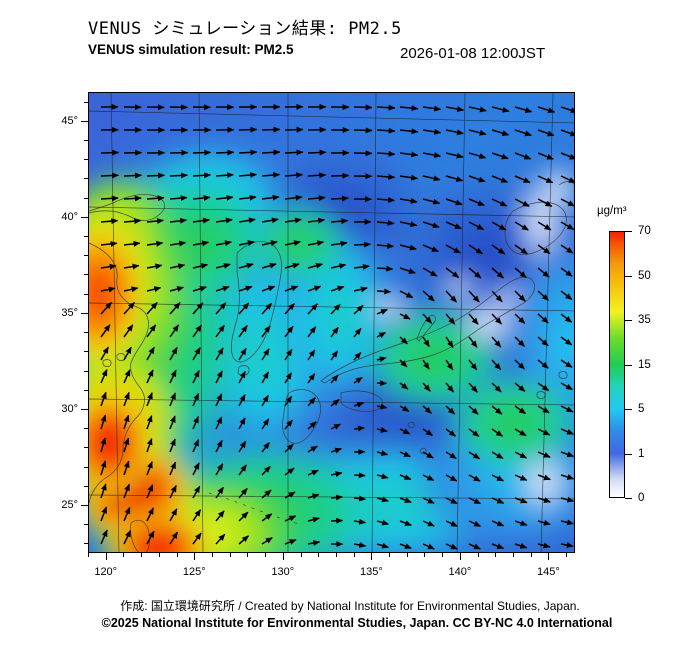 The height and width of the screenshot is (649, 700). I want to click on colorbar-tick-label: 5, so click(641, 409).